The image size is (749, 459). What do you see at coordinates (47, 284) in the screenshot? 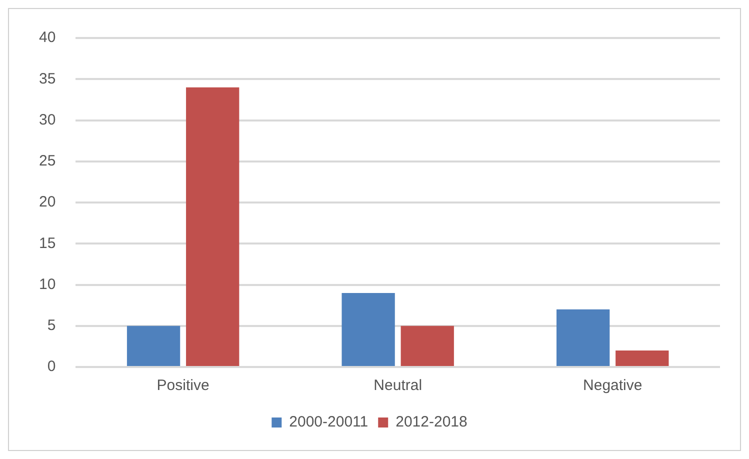
I see `y-tick-label: 10` at bounding box center [47, 284].